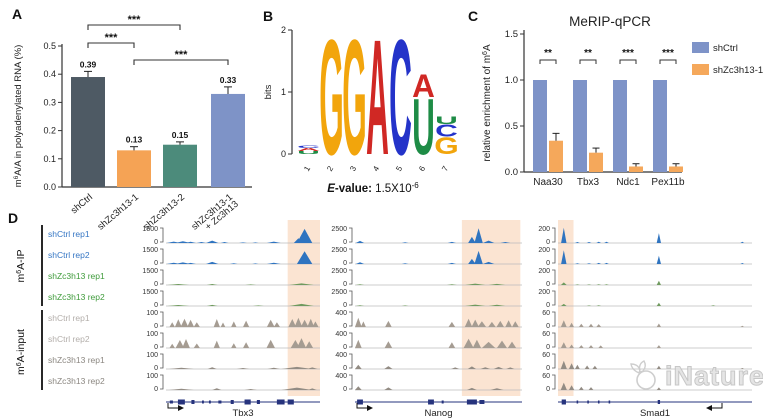 Image resolution: width=763 pixels, height=418 pixels. I want to click on b-x-tick-label: 4, so click(376, 168).